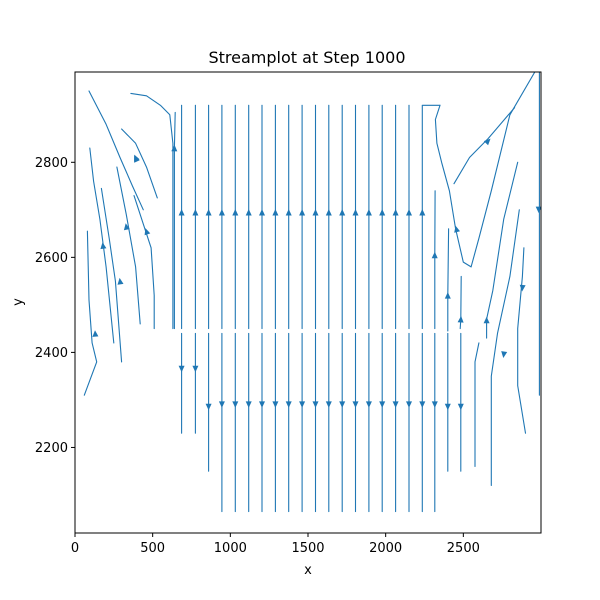 The width and height of the screenshot is (600, 600). What do you see at coordinates (385, 548) in the screenshot?
I see `x-tick-label: 2000` at bounding box center [385, 548].